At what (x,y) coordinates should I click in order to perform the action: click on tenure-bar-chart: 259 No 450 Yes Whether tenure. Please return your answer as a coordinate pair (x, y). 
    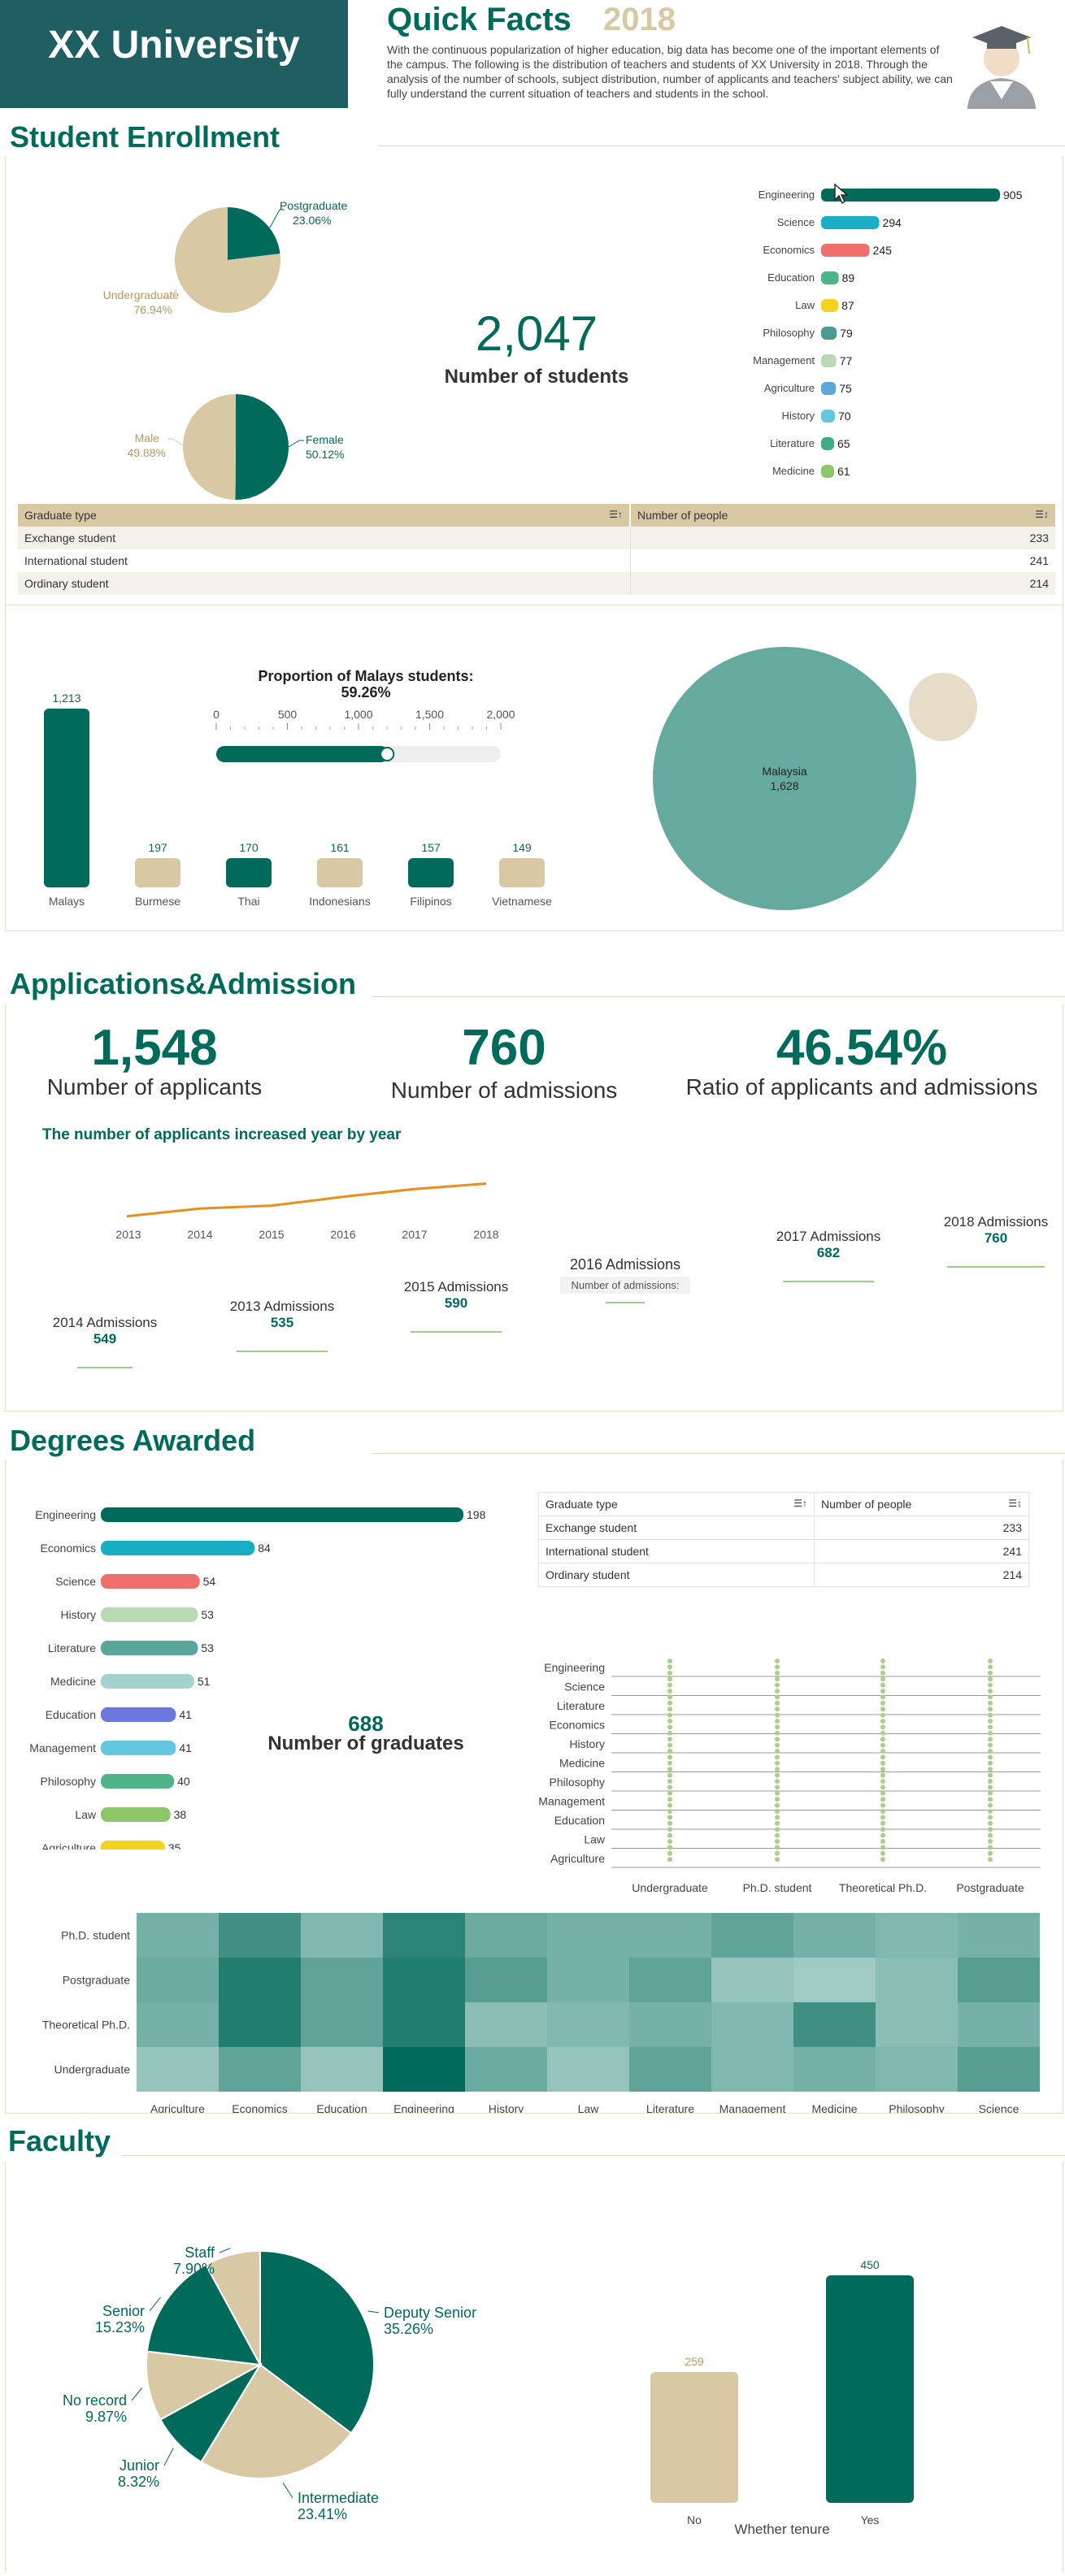
    Looking at the image, I should click on (782, 2398).